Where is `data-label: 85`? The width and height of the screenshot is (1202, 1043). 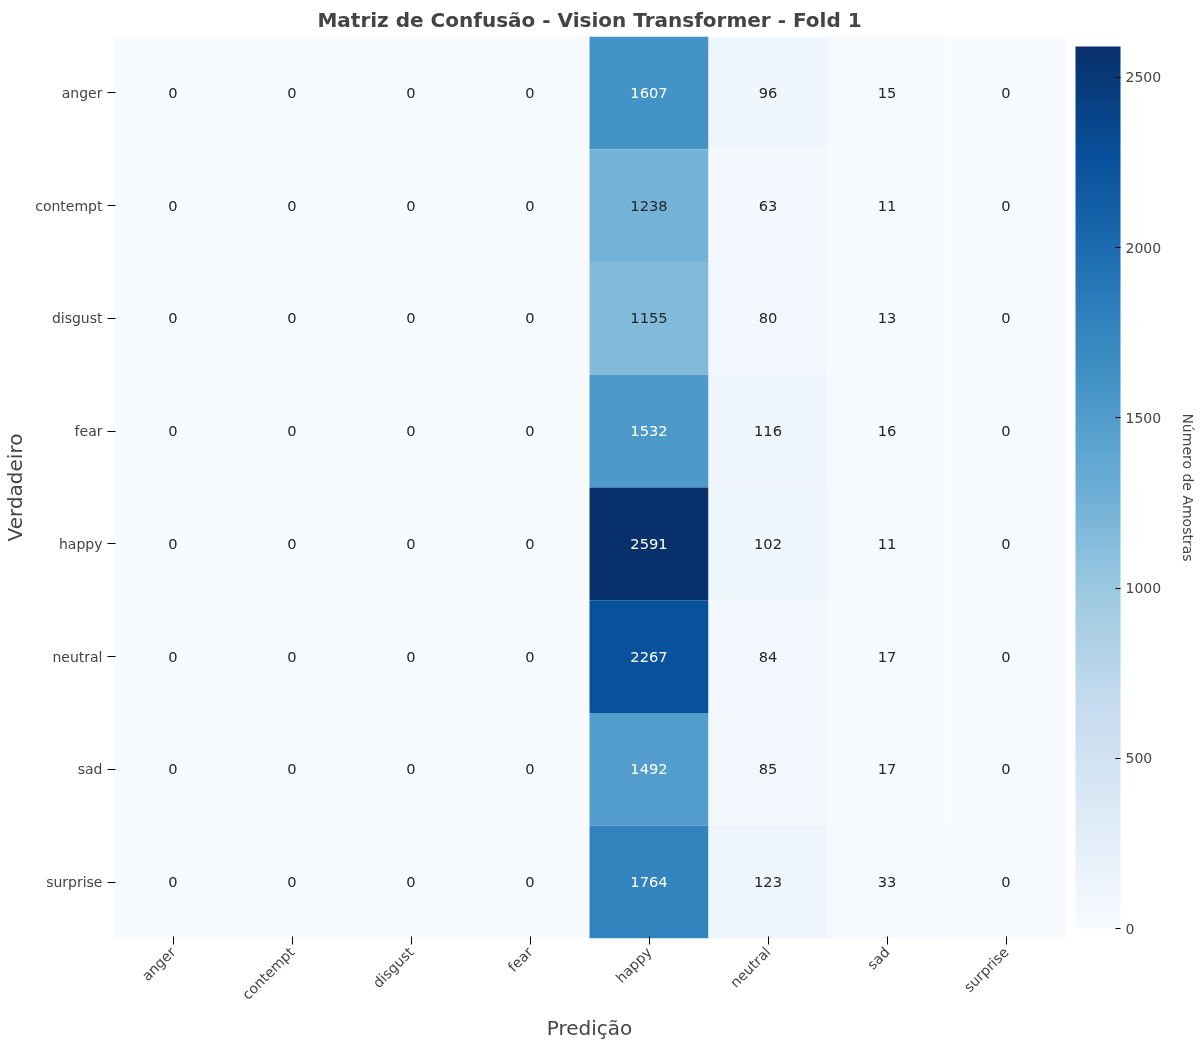 data-label: 85 is located at coordinates (768, 769).